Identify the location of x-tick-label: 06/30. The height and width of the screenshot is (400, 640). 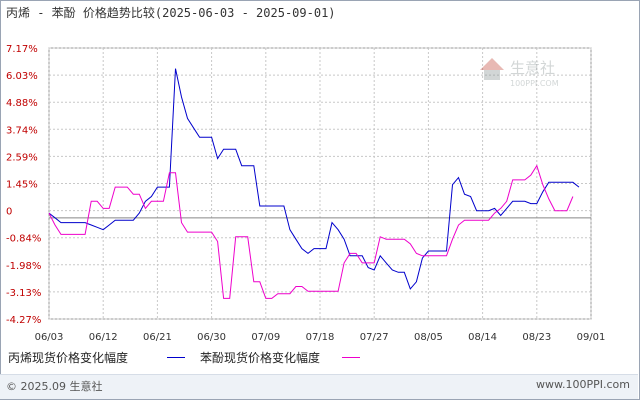
(211, 337).